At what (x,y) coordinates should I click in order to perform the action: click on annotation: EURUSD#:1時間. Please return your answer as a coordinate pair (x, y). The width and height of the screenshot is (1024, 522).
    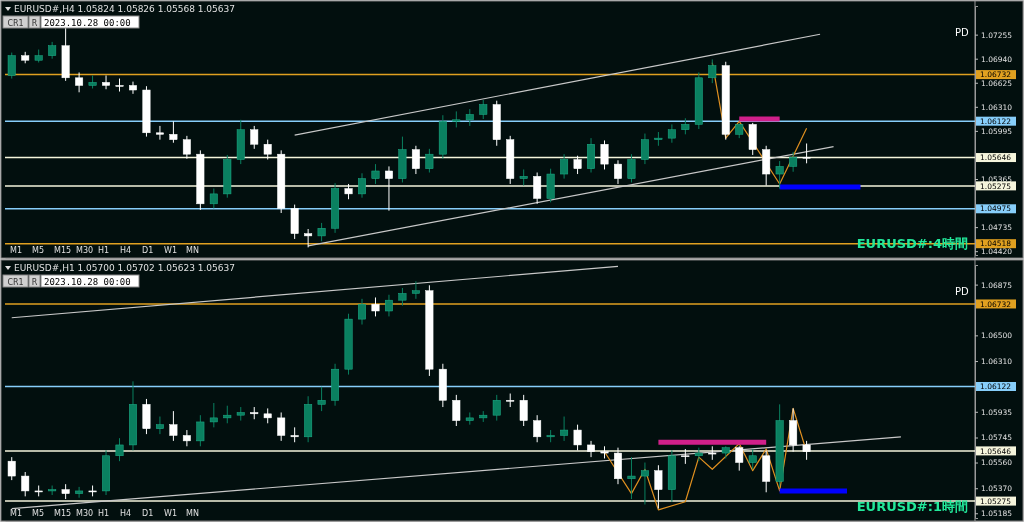
    Looking at the image, I should click on (912, 506).